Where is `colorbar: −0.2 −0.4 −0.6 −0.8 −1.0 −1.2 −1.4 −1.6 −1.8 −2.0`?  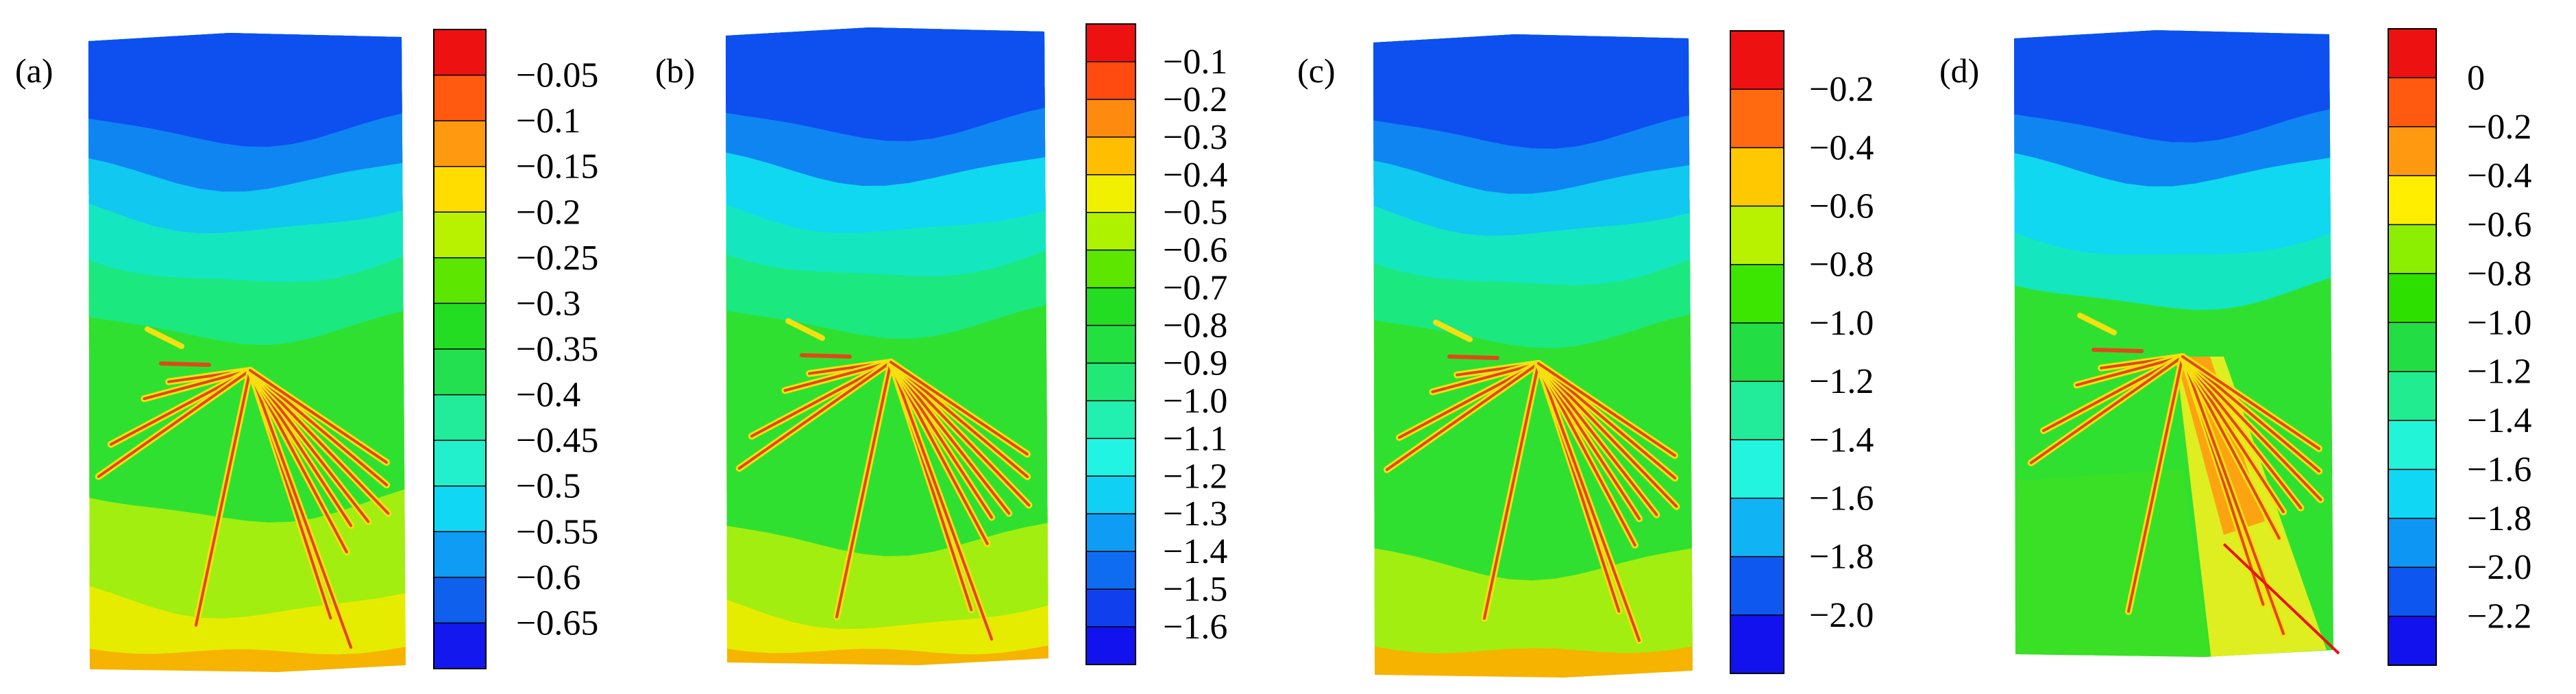 colorbar: −0.2 −0.4 −0.6 −0.8 −1.0 −1.2 −1.4 −1.6 −1.8 −2.0 is located at coordinates (1802, 352).